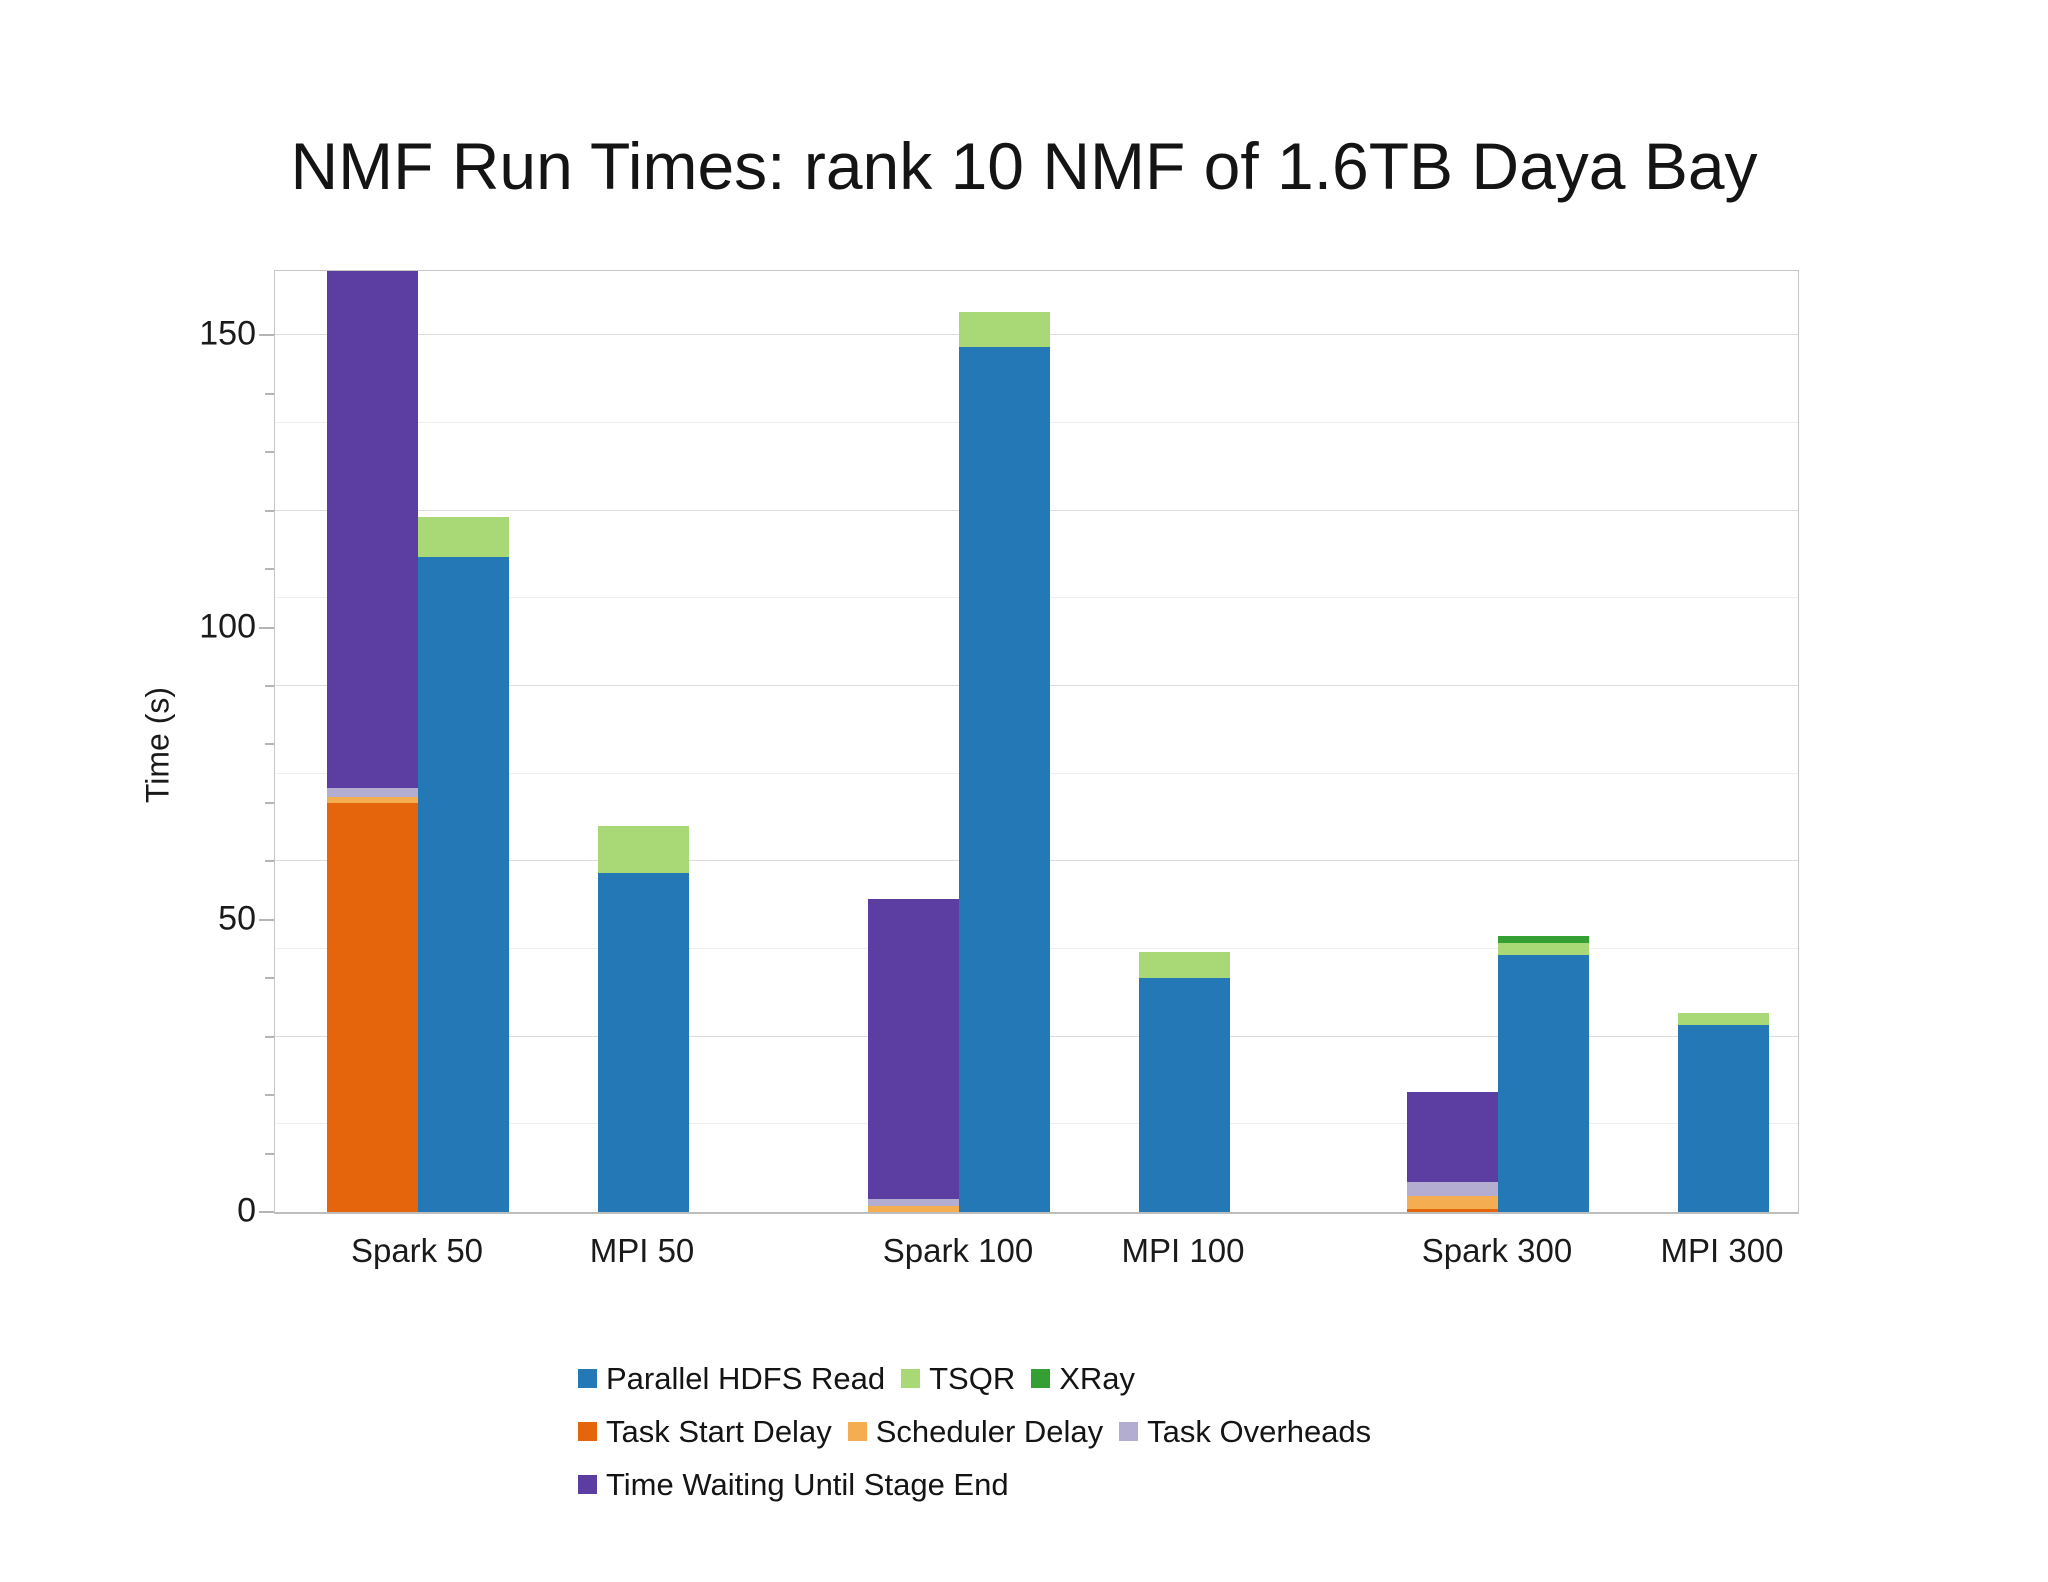 The image size is (2048, 1582). What do you see at coordinates (237, 918) in the screenshot?
I see `y-tick-label: 50` at bounding box center [237, 918].